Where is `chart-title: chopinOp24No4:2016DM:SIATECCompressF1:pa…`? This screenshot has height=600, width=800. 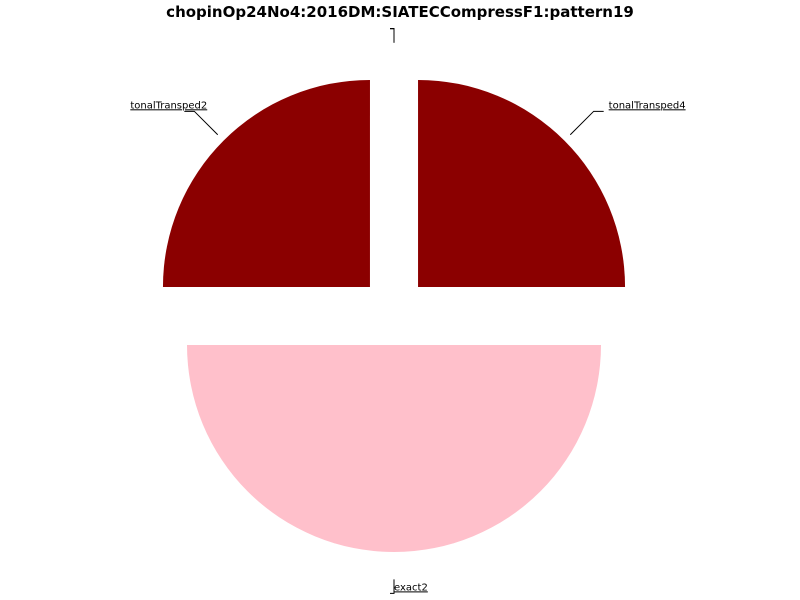 chart-title: chopinOp24No4:2016DM:SIATECCompressF1:pa… is located at coordinates (400, 12).